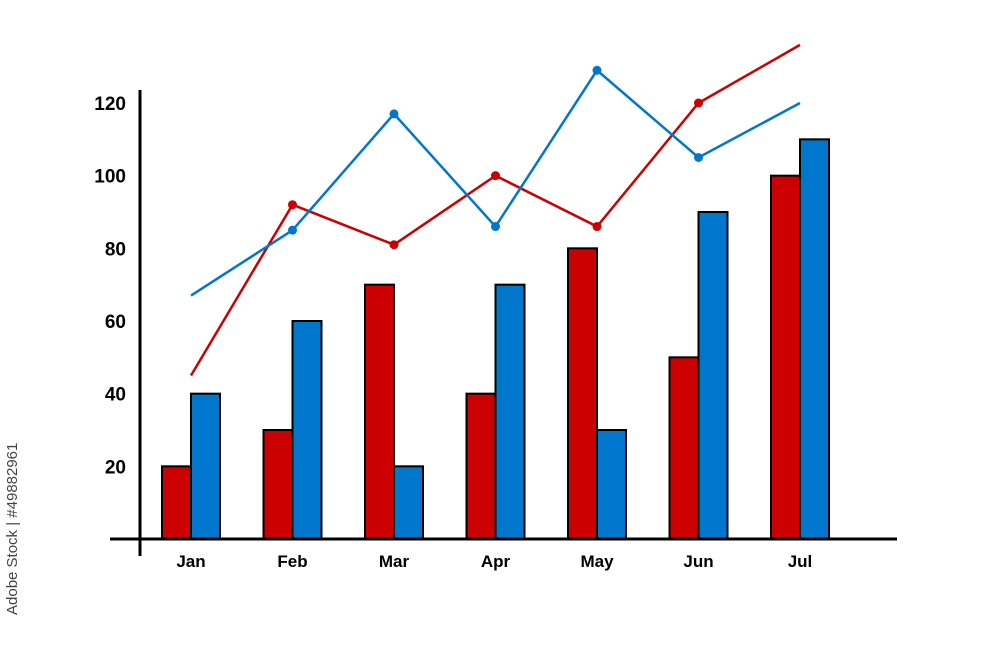 The height and width of the screenshot is (647, 1000). I want to click on bar-red-apr, so click(481, 466).